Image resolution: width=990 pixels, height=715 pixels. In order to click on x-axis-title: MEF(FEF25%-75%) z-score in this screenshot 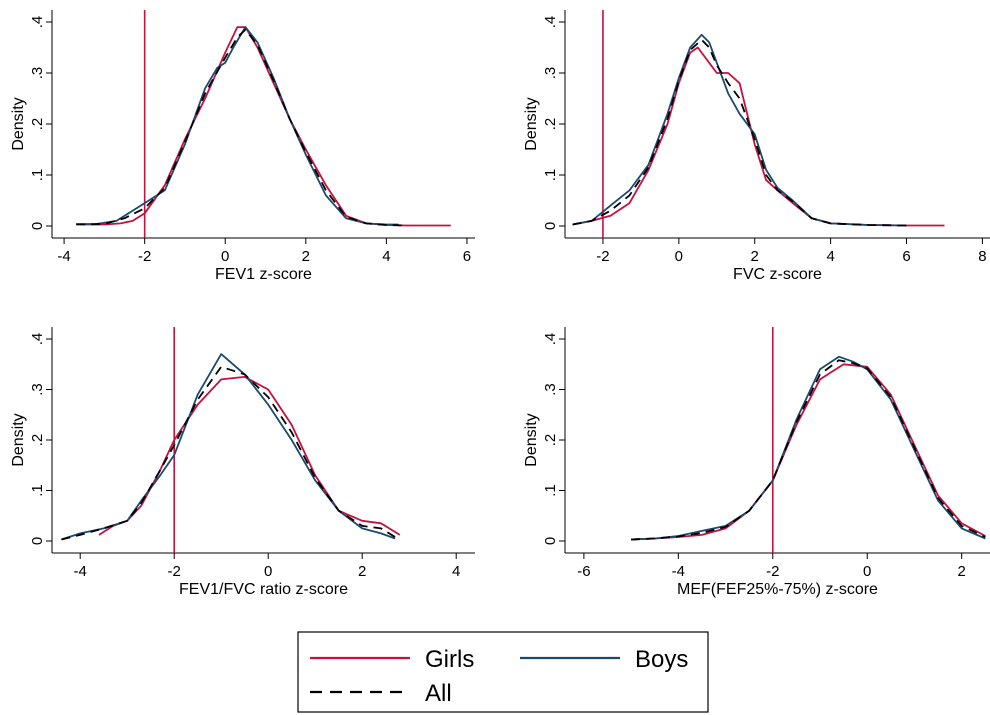, I will do `click(777, 589)`.